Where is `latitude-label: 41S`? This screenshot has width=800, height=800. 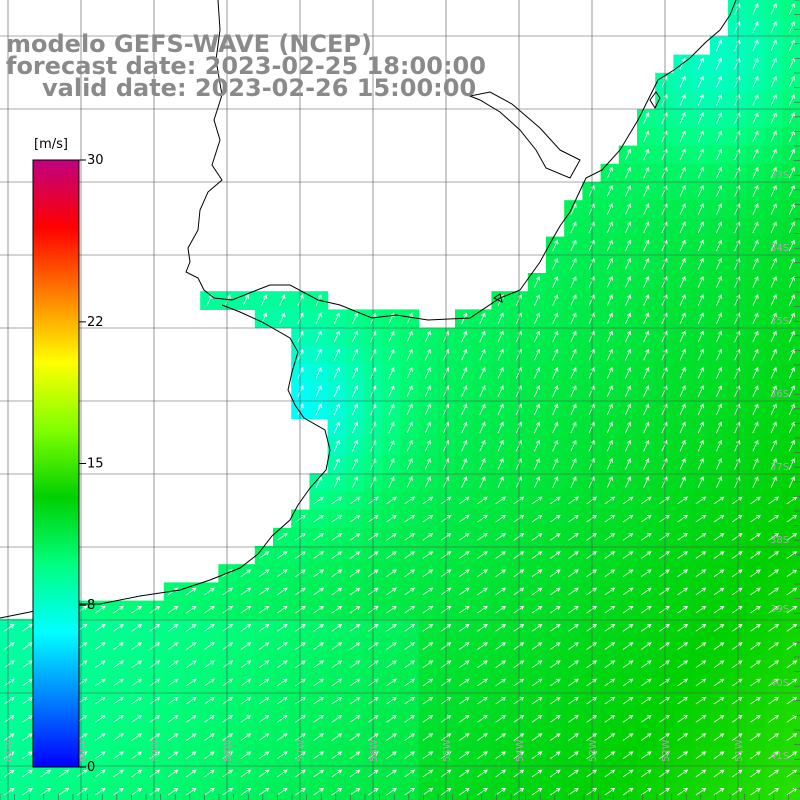 latitude-label: 41S is located at coordinates (779, 756).